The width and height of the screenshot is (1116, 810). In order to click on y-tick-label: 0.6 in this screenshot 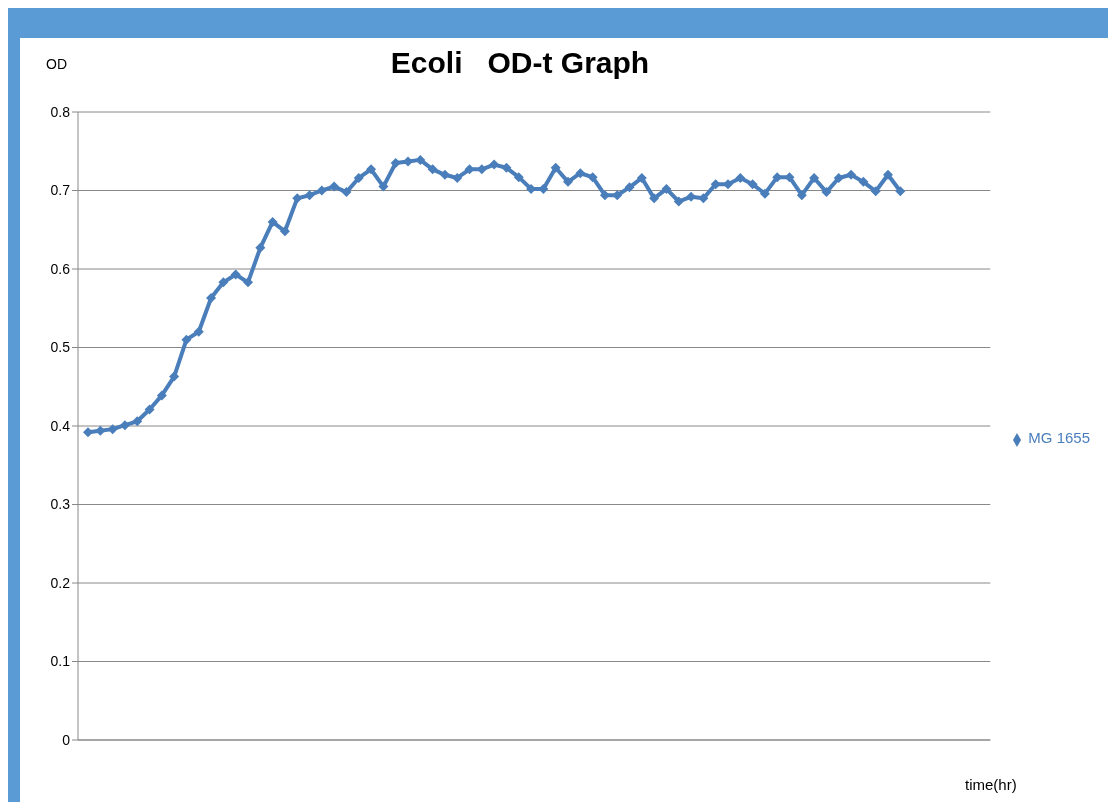, I will do `click(60, 268)`.